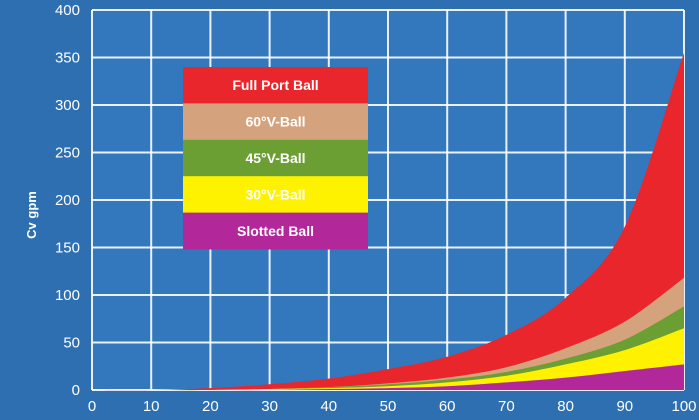  What do you see at coordinates (67, 58) in the screenshot?
I see `y-tick-label-350: 350` at bounding box center [67, 58].